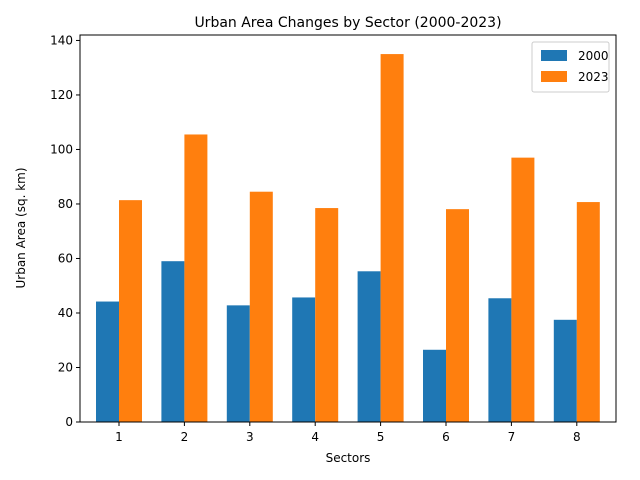  What do you see at coordinates (577, 437) in the screenshot?
I see `x-tick-label: 8` at bounding box center [577, 437].